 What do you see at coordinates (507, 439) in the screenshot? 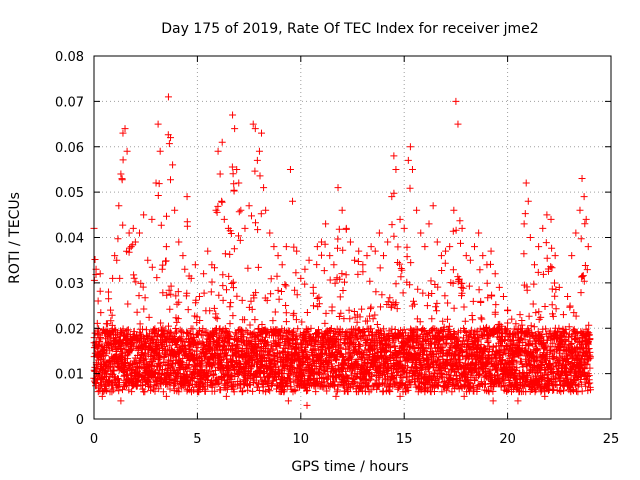
I see `x-tick-label: 20` at bounding box center [507, 439].